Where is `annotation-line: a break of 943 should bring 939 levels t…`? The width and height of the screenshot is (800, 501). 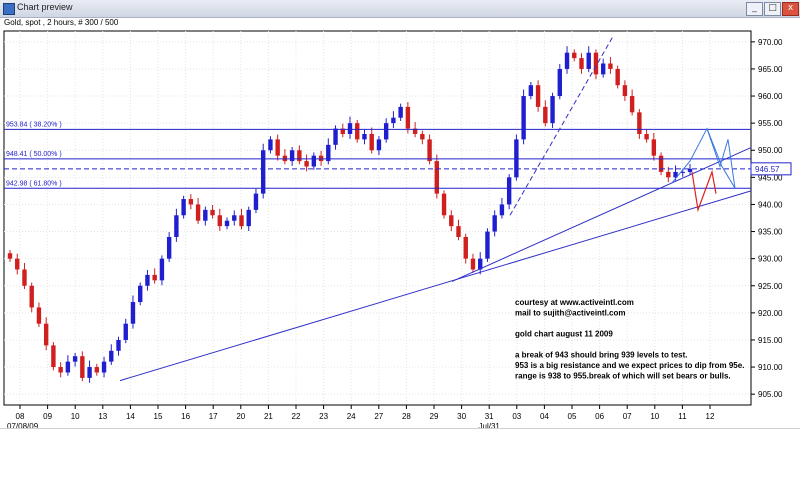
annotation-line: a break of 943 should bring 939 levels t… is located at coordinates (601, 355).